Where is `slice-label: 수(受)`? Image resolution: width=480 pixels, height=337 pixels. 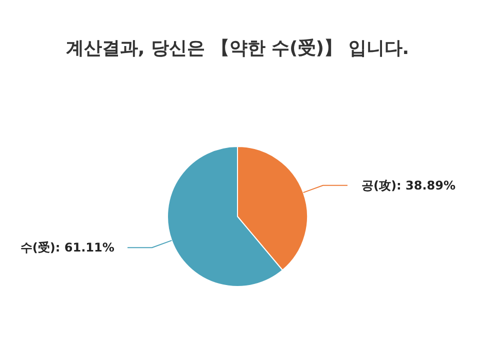
slice-label: 수(受) is located at coordinates (38, 247).